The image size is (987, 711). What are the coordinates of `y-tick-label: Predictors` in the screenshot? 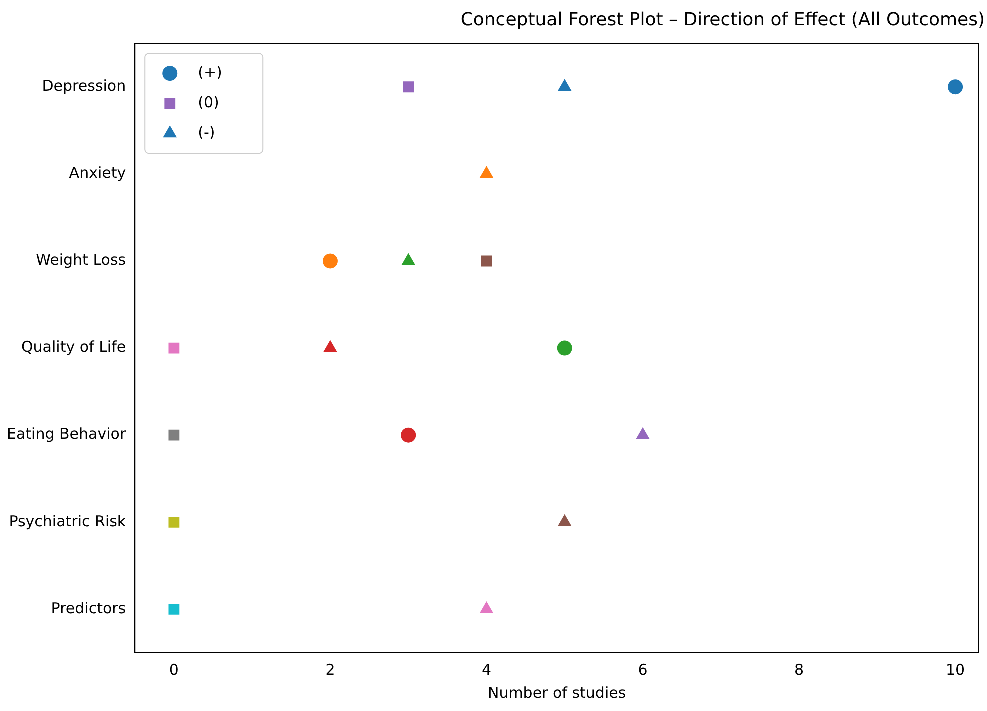 It's located at (88, 608).